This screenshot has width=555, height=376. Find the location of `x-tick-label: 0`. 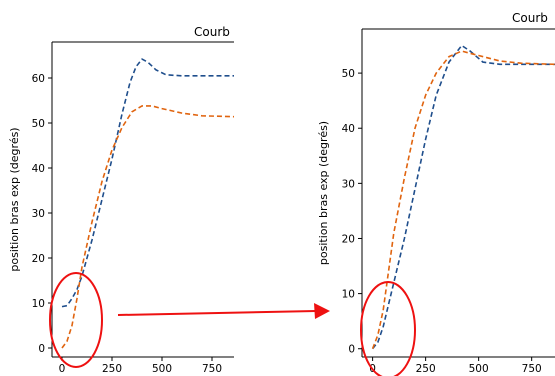

x-tick-label: 0 is located at coordinates (62, 369).